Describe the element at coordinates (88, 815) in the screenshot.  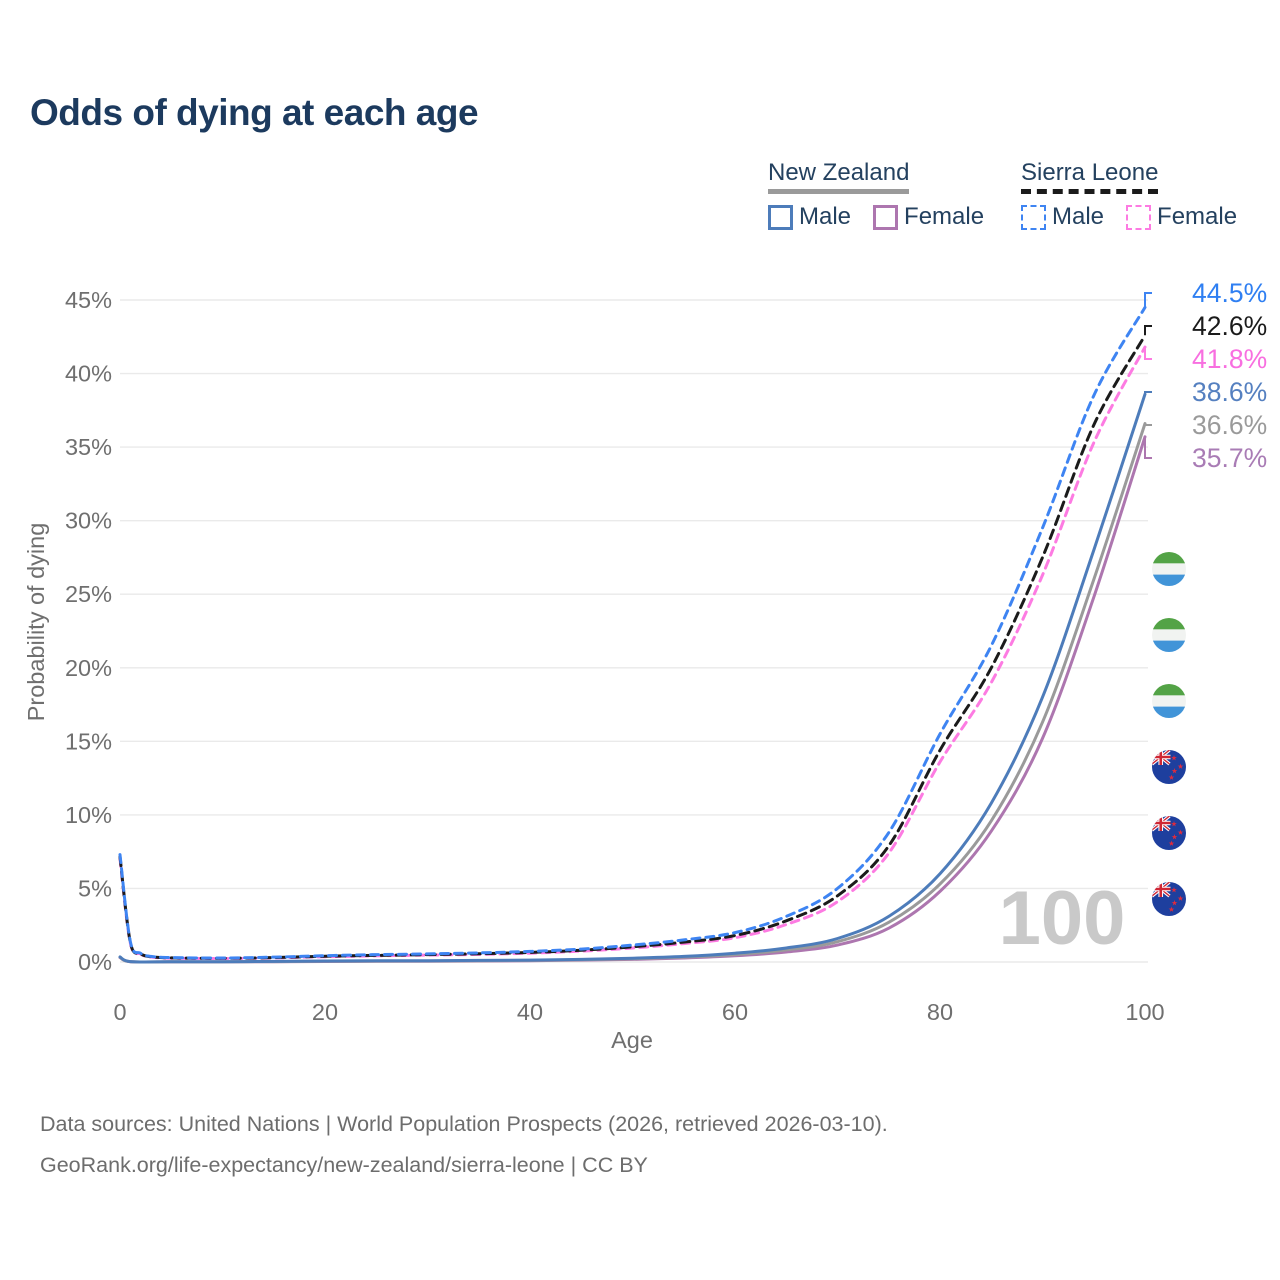
I see `y-tick-label: 10%` at that location.